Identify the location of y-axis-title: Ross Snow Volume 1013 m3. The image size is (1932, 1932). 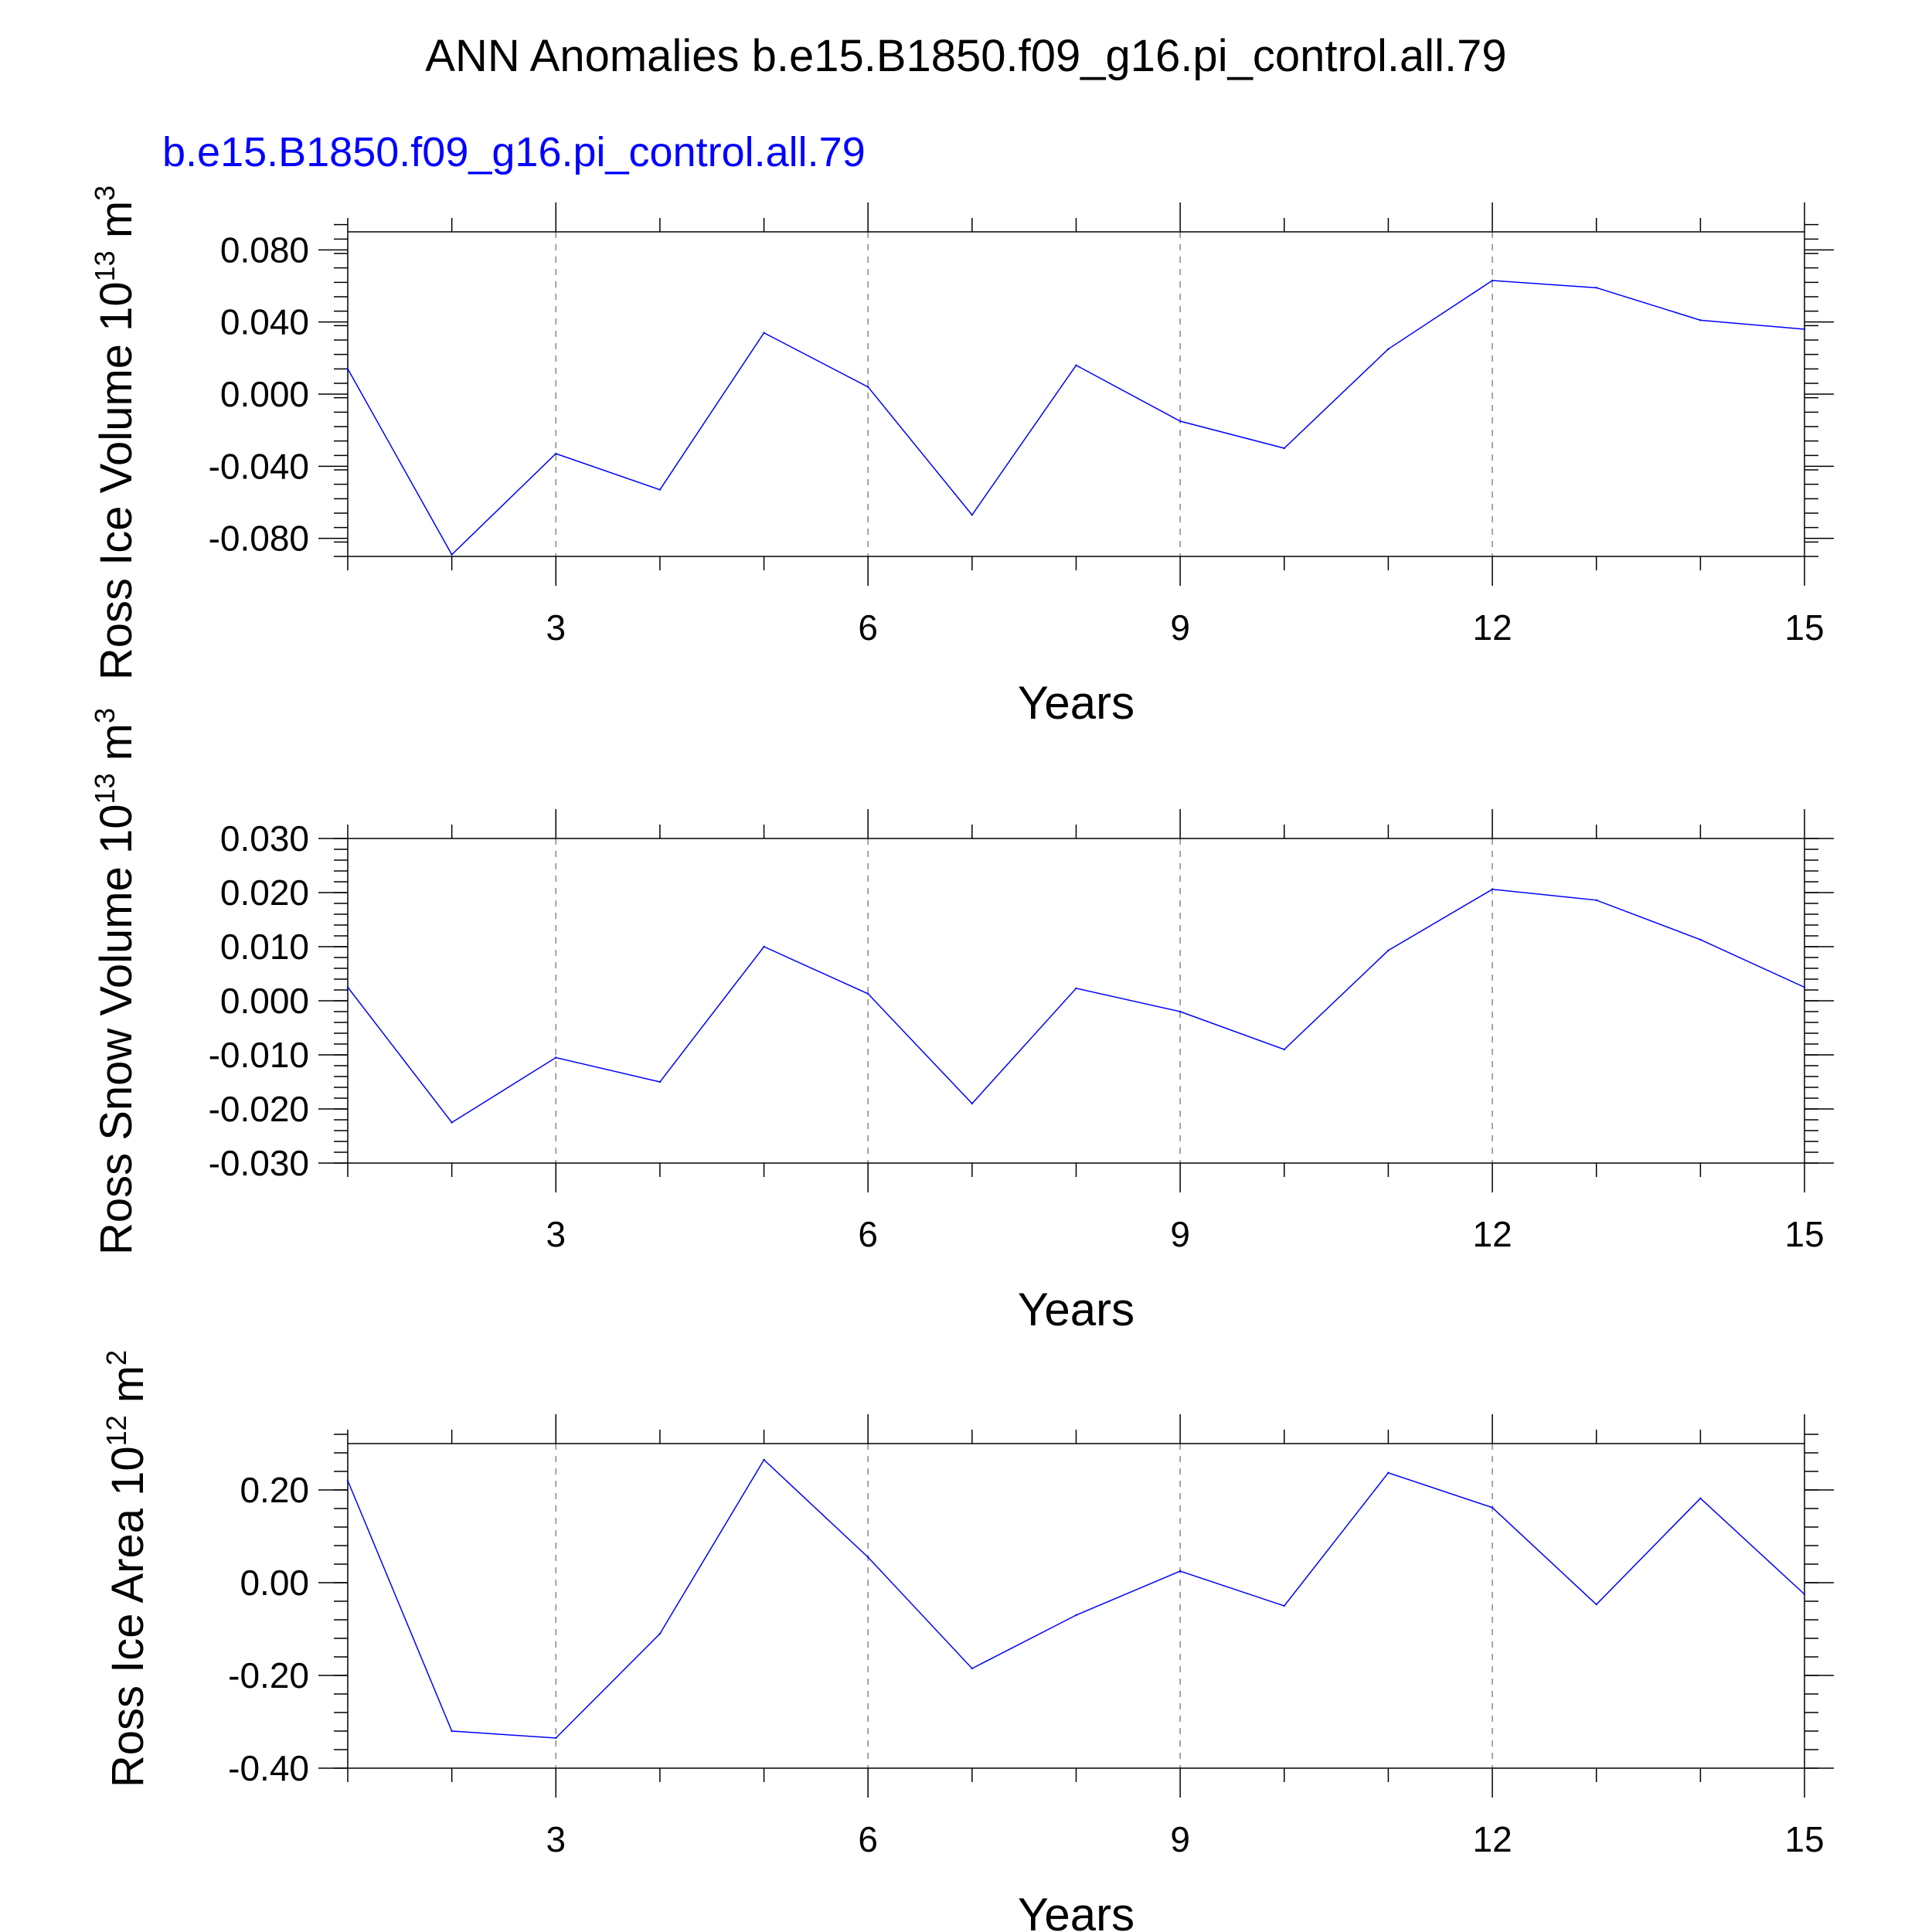
(115, 982).